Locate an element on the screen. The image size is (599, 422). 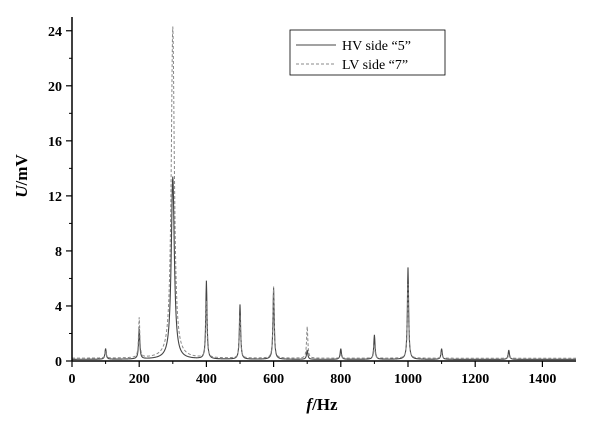
x-tick-label: 800 is located at coordinates (340, 379).